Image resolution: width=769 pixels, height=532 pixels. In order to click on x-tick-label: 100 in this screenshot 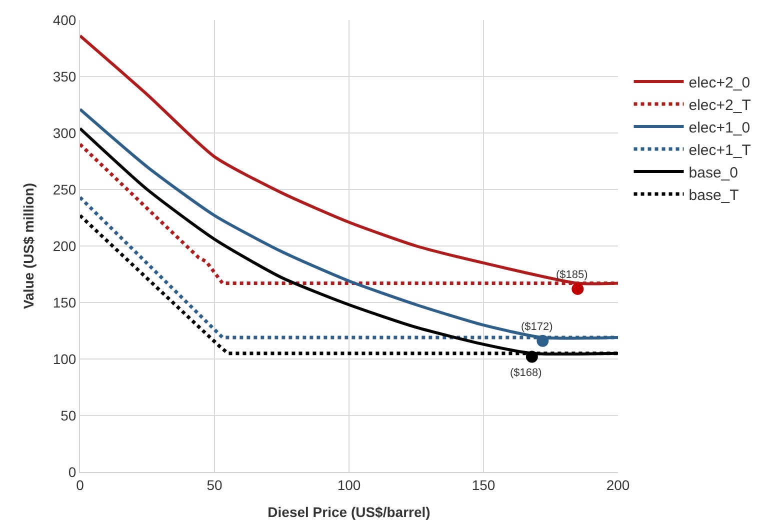, I will do `click(349, 484)`.